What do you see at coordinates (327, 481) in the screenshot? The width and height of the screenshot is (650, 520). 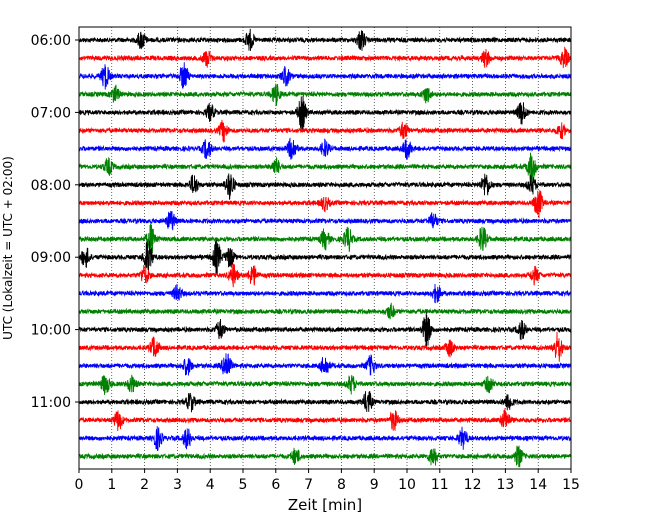 I see `x-axis-ticks: 0 1 2 3 4 5 6 7 8 9 10 11 12 13 14 15` at bounding box center [327, 481].